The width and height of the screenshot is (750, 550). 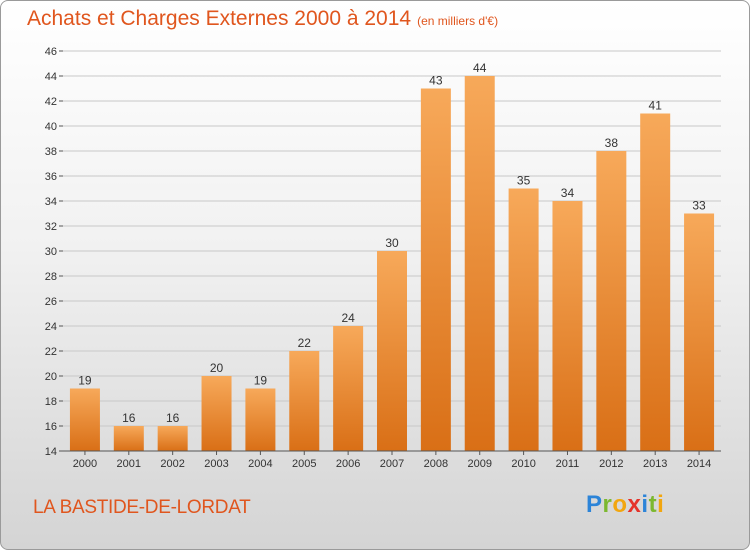 I want to click on bar-2003, so click(x=216, y=413).